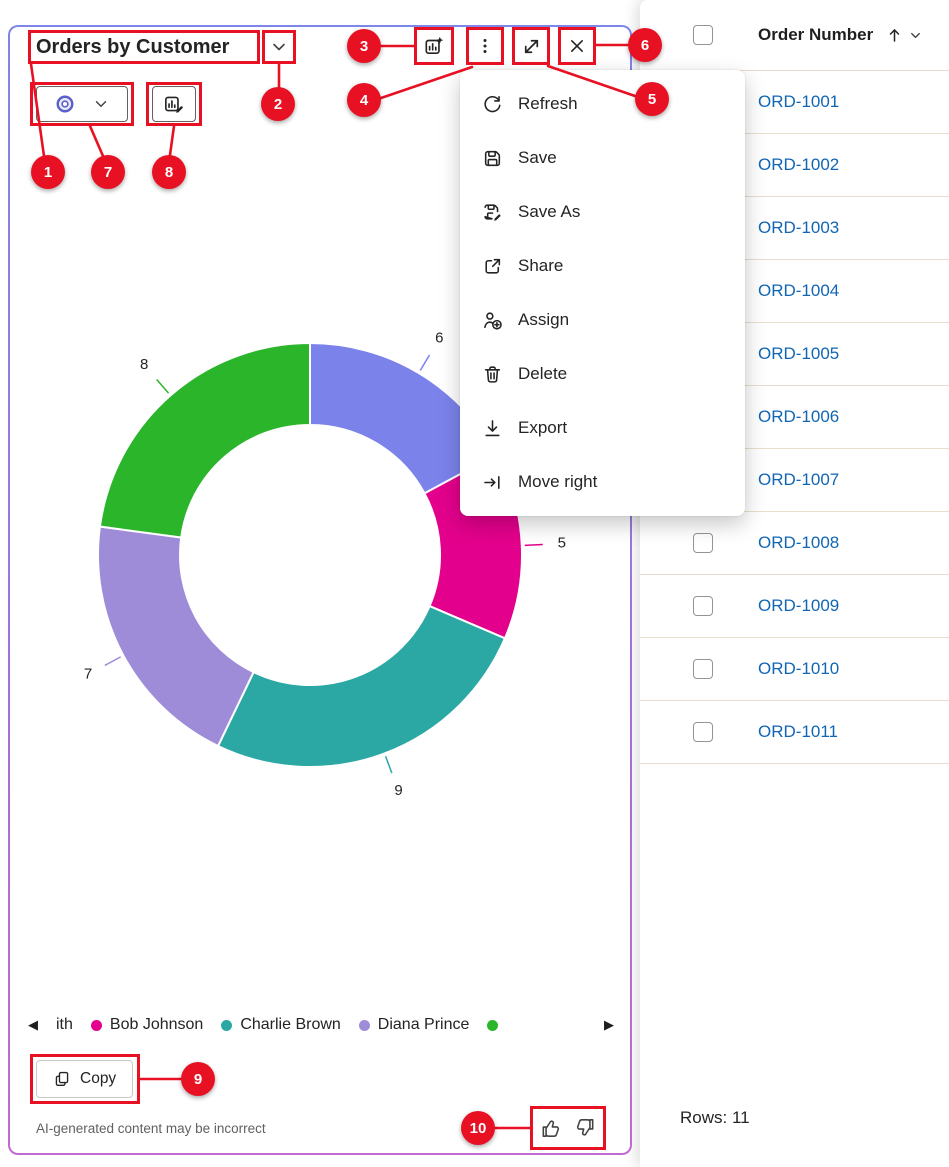  What do you see at coordinates (88, 673) in the screenshot?
I see `data-label: 7` at bounding box center [88, 673].